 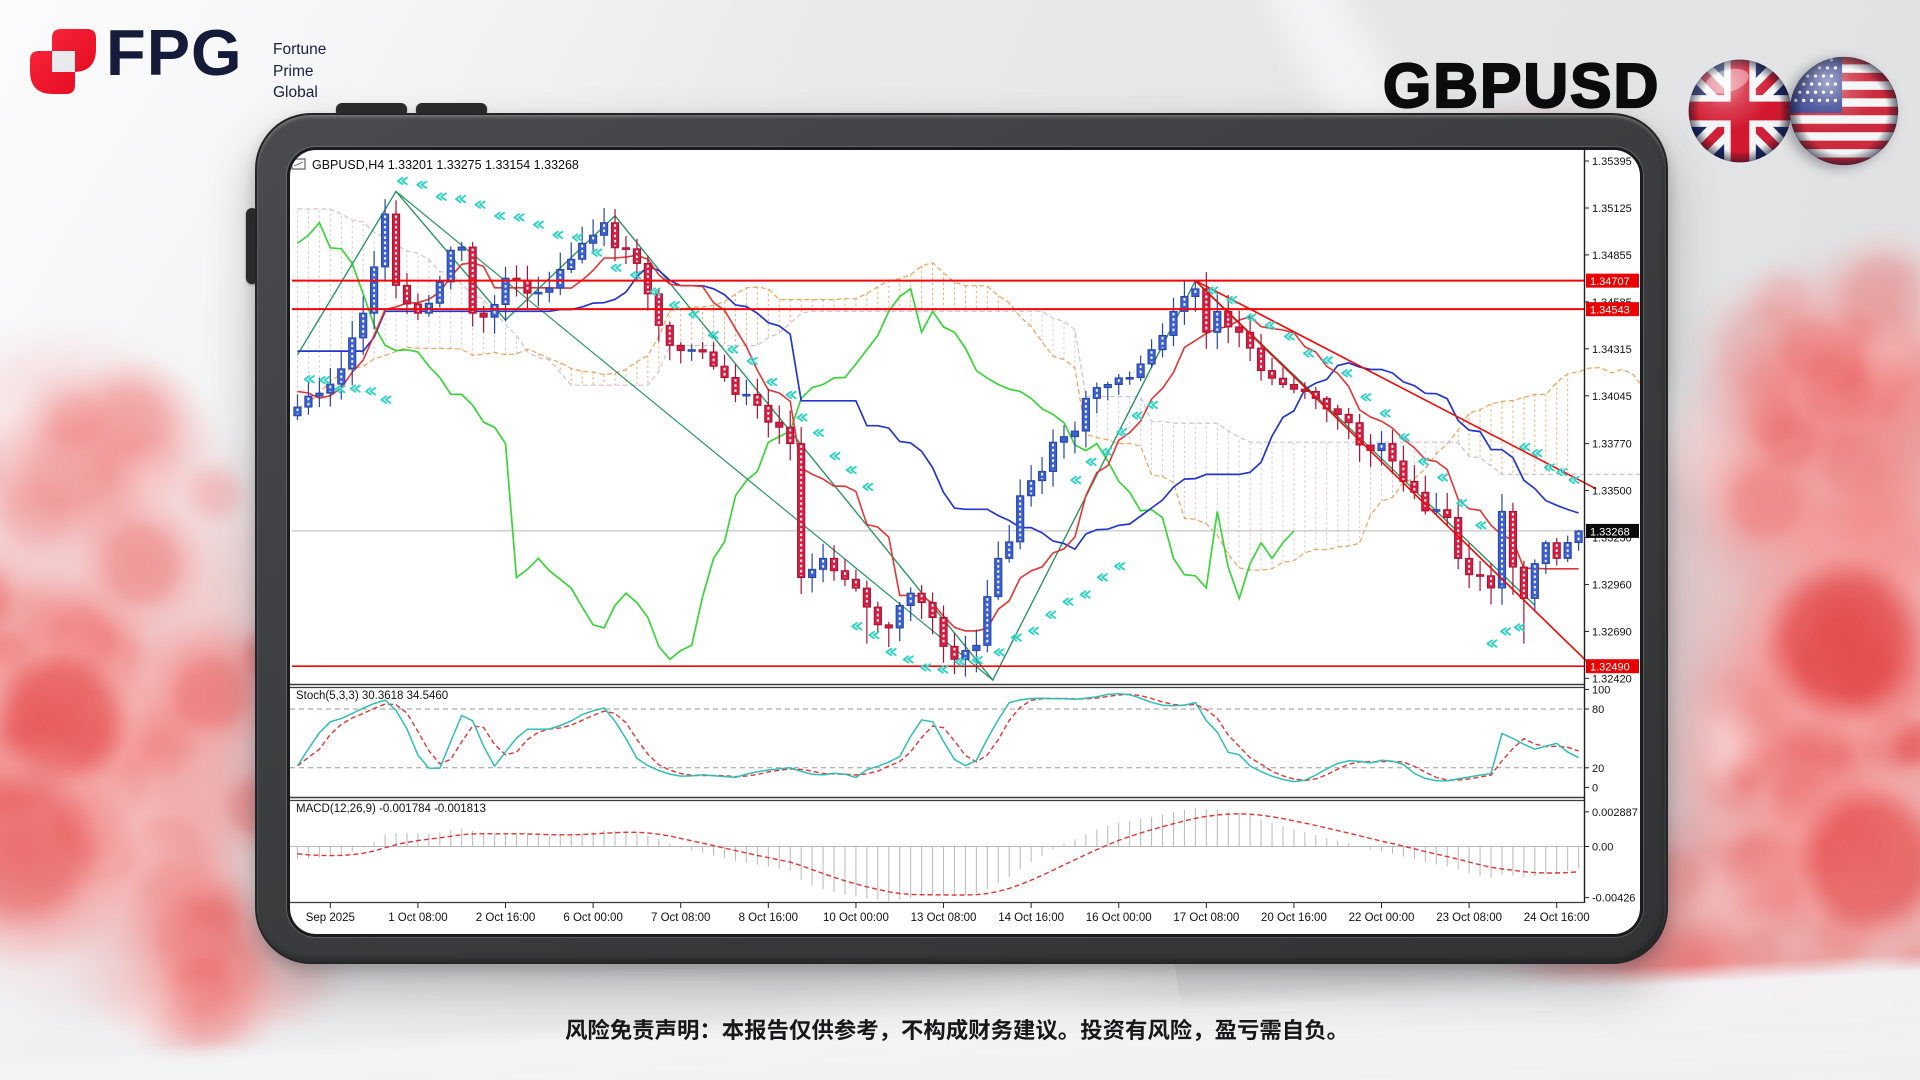 I want to click on svg-text: 1.35125, so click(x=1612, y=209).